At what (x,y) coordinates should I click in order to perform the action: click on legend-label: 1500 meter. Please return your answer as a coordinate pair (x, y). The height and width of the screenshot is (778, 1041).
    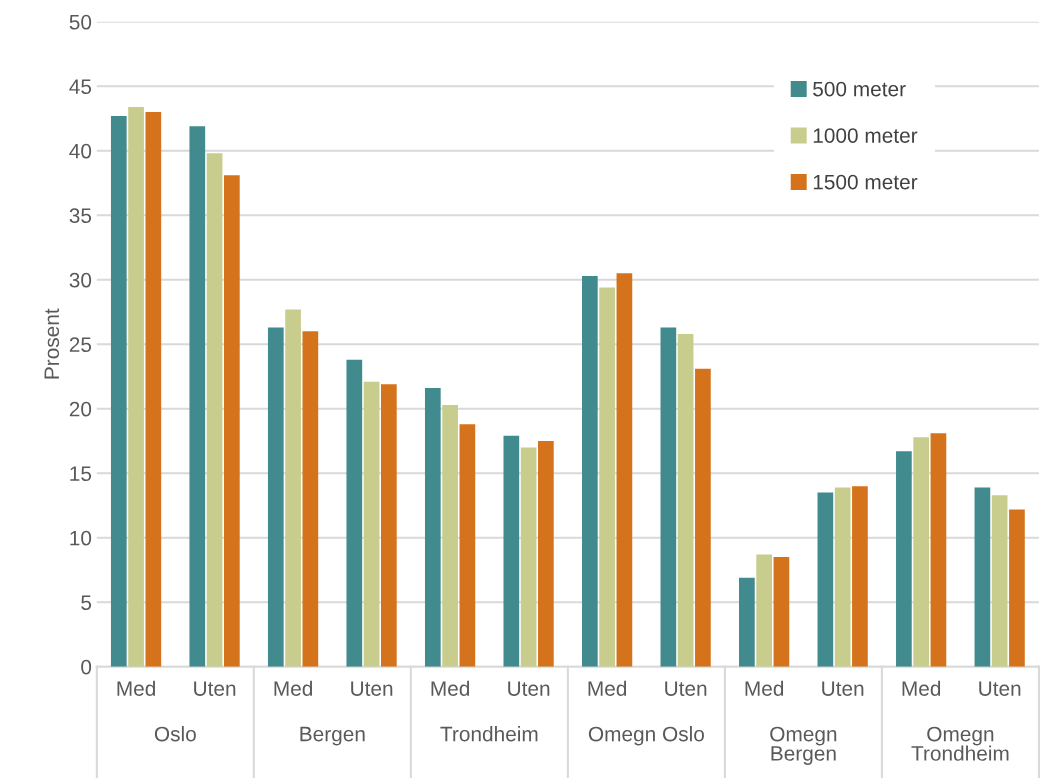
    Looking at the image, I should click on (865, 182).